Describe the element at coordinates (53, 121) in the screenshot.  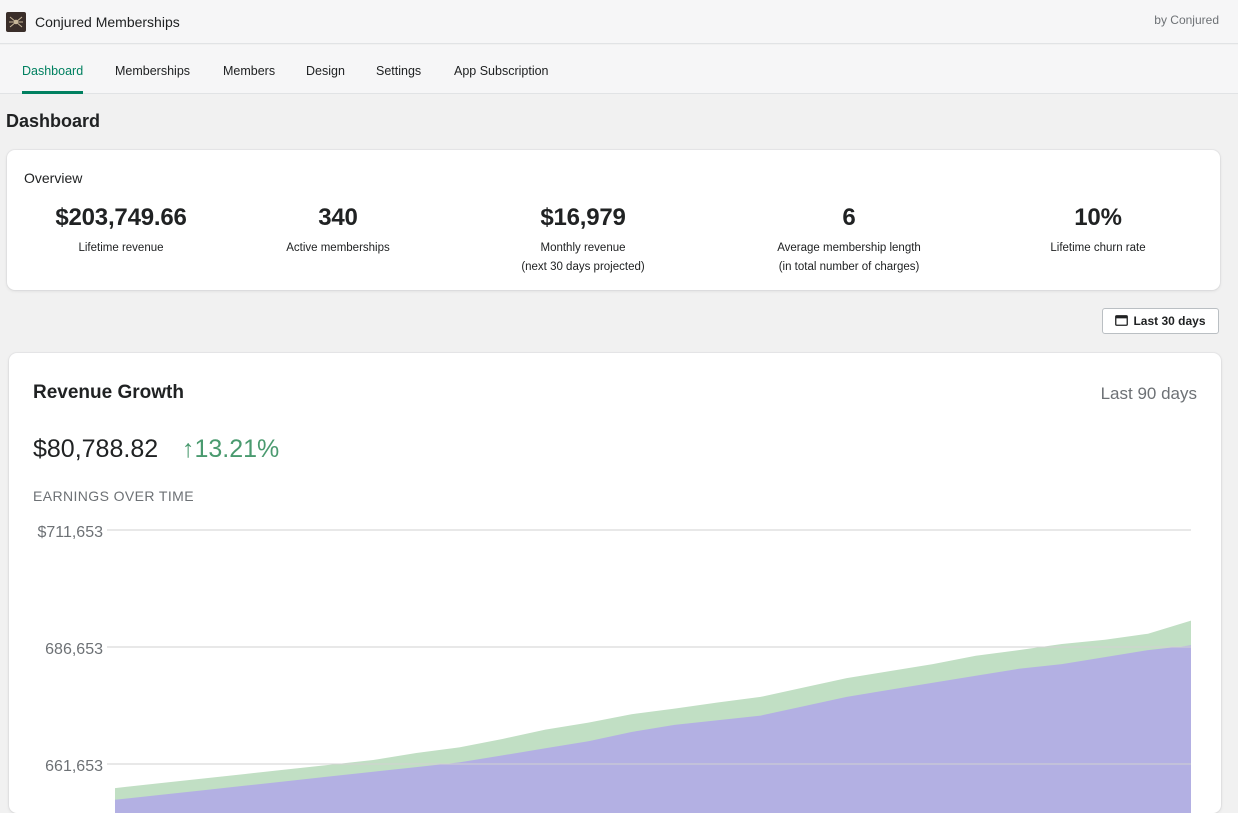
I see `page-title: Dashboard` at that location.